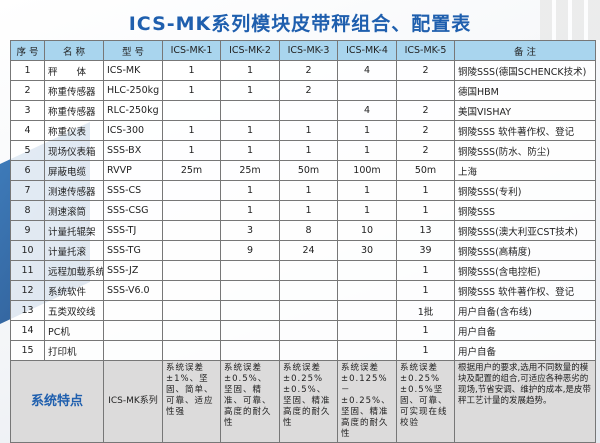 This screenshot has height=443, width=600. What do you see at coordinates (250, 170) in the screenshot?
I see `cell-mk2: 25m` at bounding box center [250, 170].